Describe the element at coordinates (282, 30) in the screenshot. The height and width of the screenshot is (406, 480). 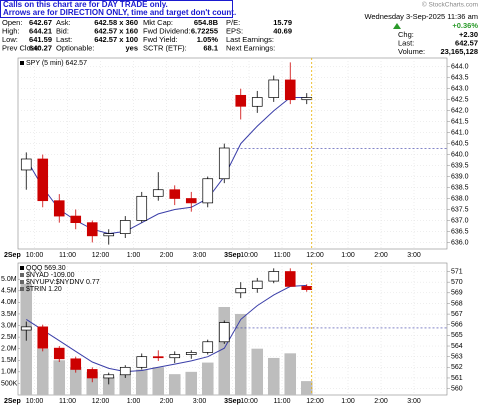
I see `field-value: 40.69` at that location.